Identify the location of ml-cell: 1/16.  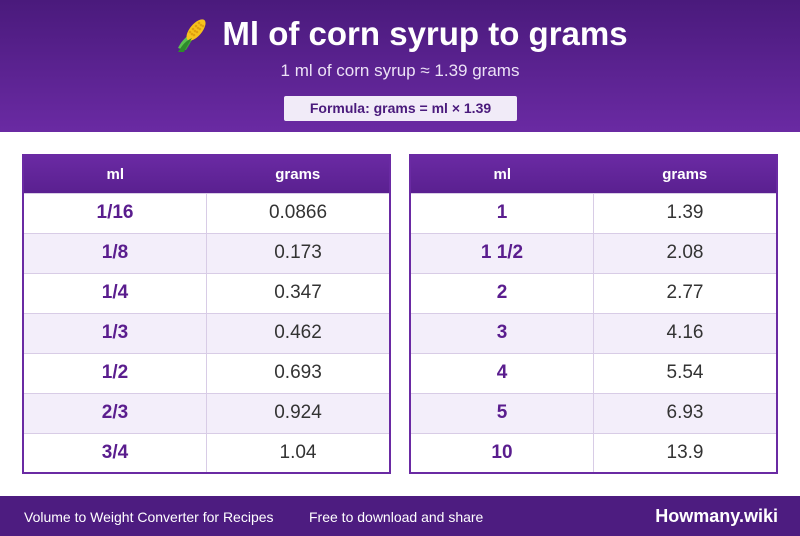
(114, 213).